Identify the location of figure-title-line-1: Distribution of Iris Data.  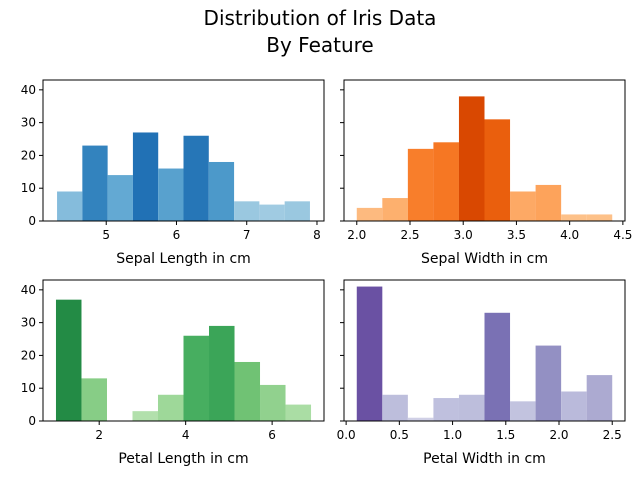
(320, 18).